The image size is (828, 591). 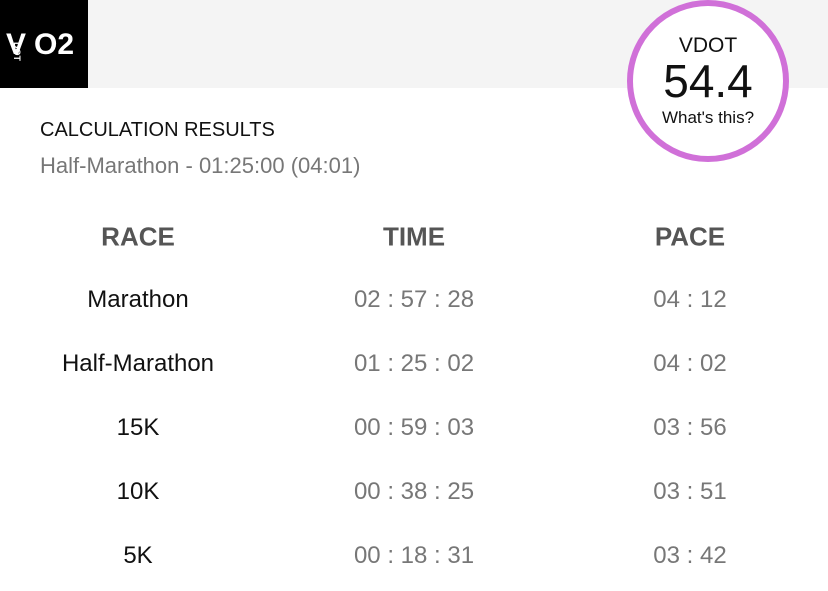 I want to click on race-pace: 04 : 02, so click(x=690, y=363).